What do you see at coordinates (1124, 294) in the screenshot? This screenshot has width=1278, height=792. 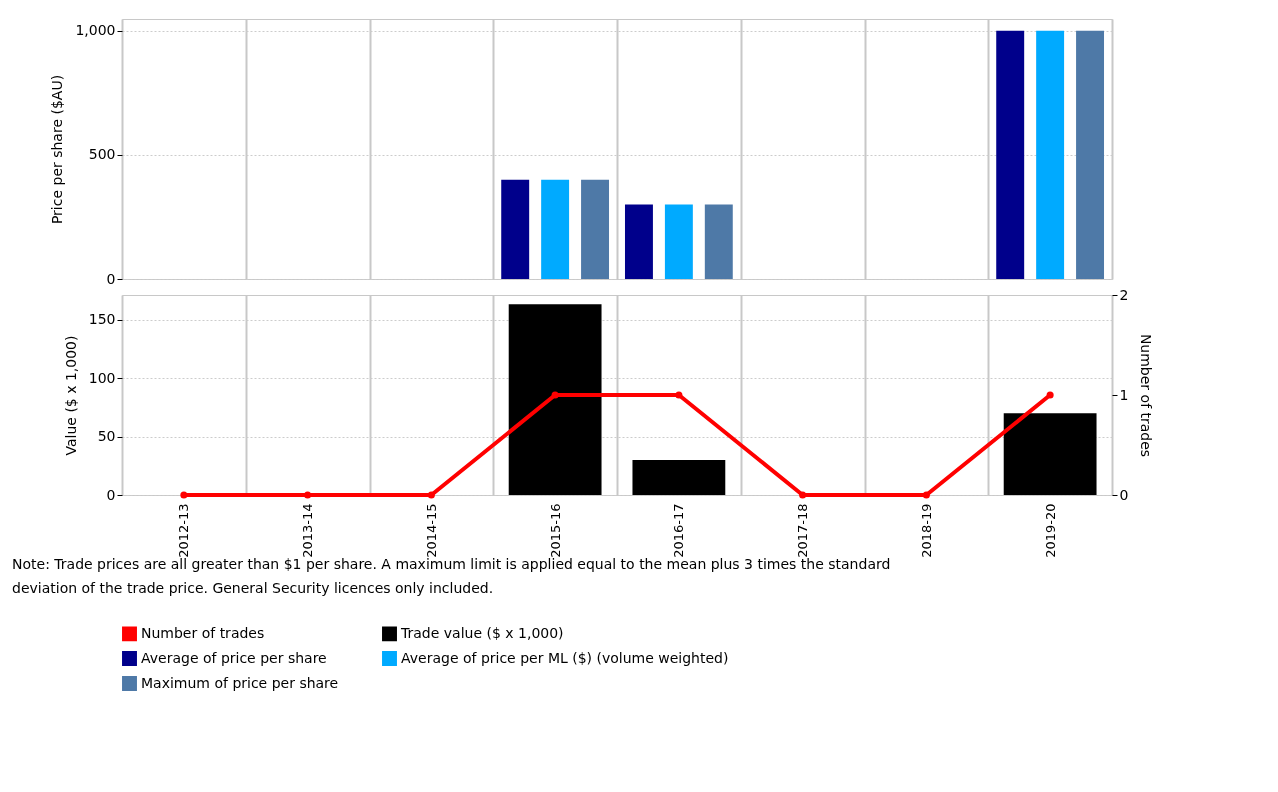 I see `y2-tick-label: 2` at bounding box center [1124, 294].